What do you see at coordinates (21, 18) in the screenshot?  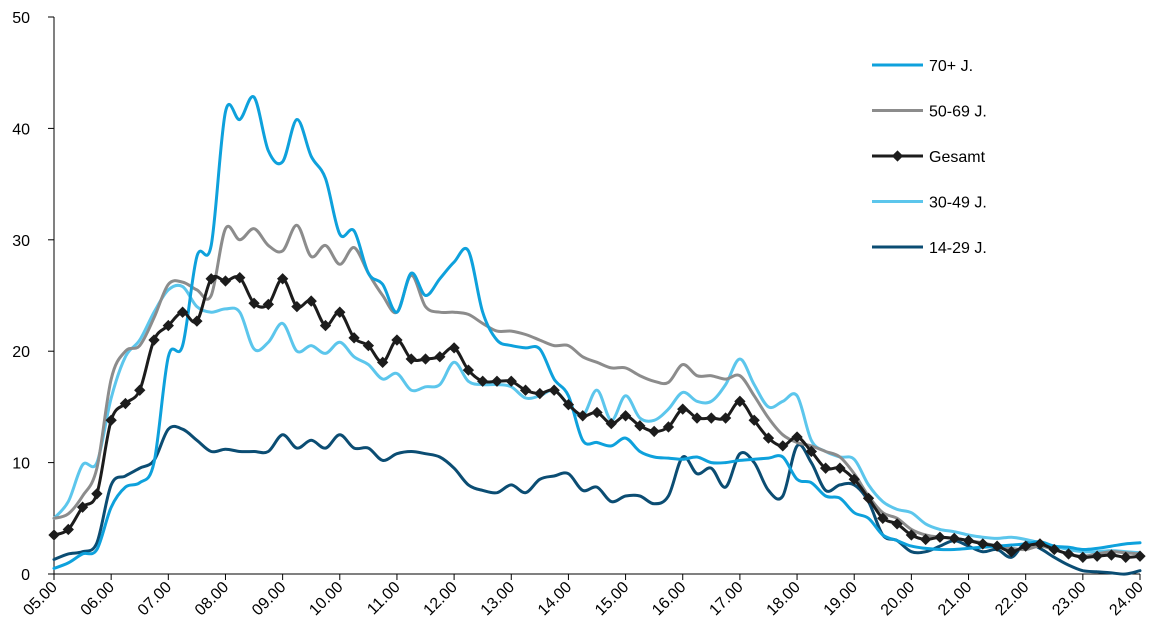 I see `y-tick-label: 50` at bounding box center [21, 18].